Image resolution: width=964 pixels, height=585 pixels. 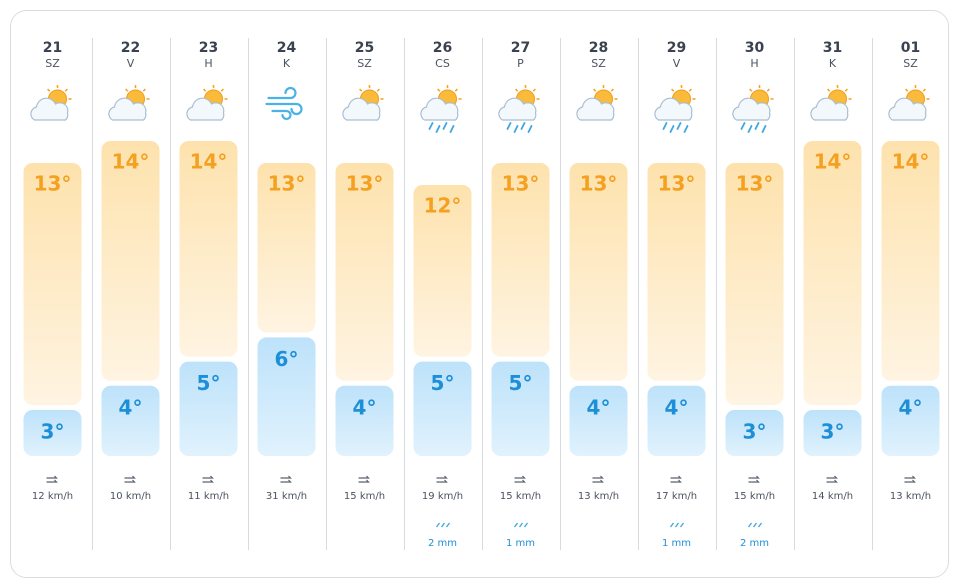 What do you see at coordinates (287, 359) in the screenshot?
I see `low-temp: 6°` at bounding box center [287, 359].